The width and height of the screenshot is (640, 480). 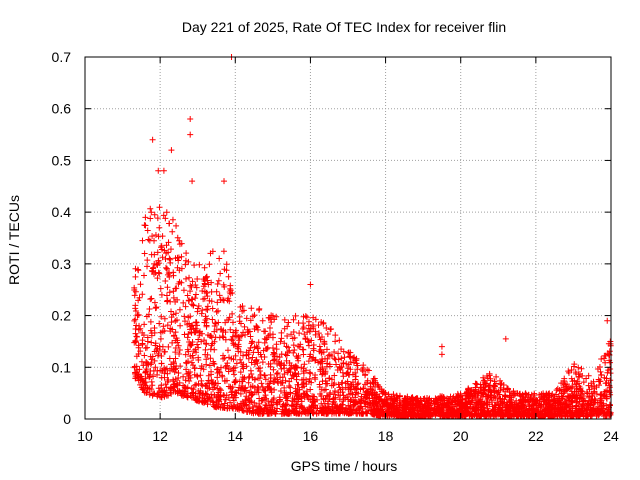 What do you see at coordinates (62, 238) in the screenshot?
I see `y-tick-labels: 0 0.1 0.2 0.3 0.4 0.5 0.6 0.7` at bounding box center [62, 238].